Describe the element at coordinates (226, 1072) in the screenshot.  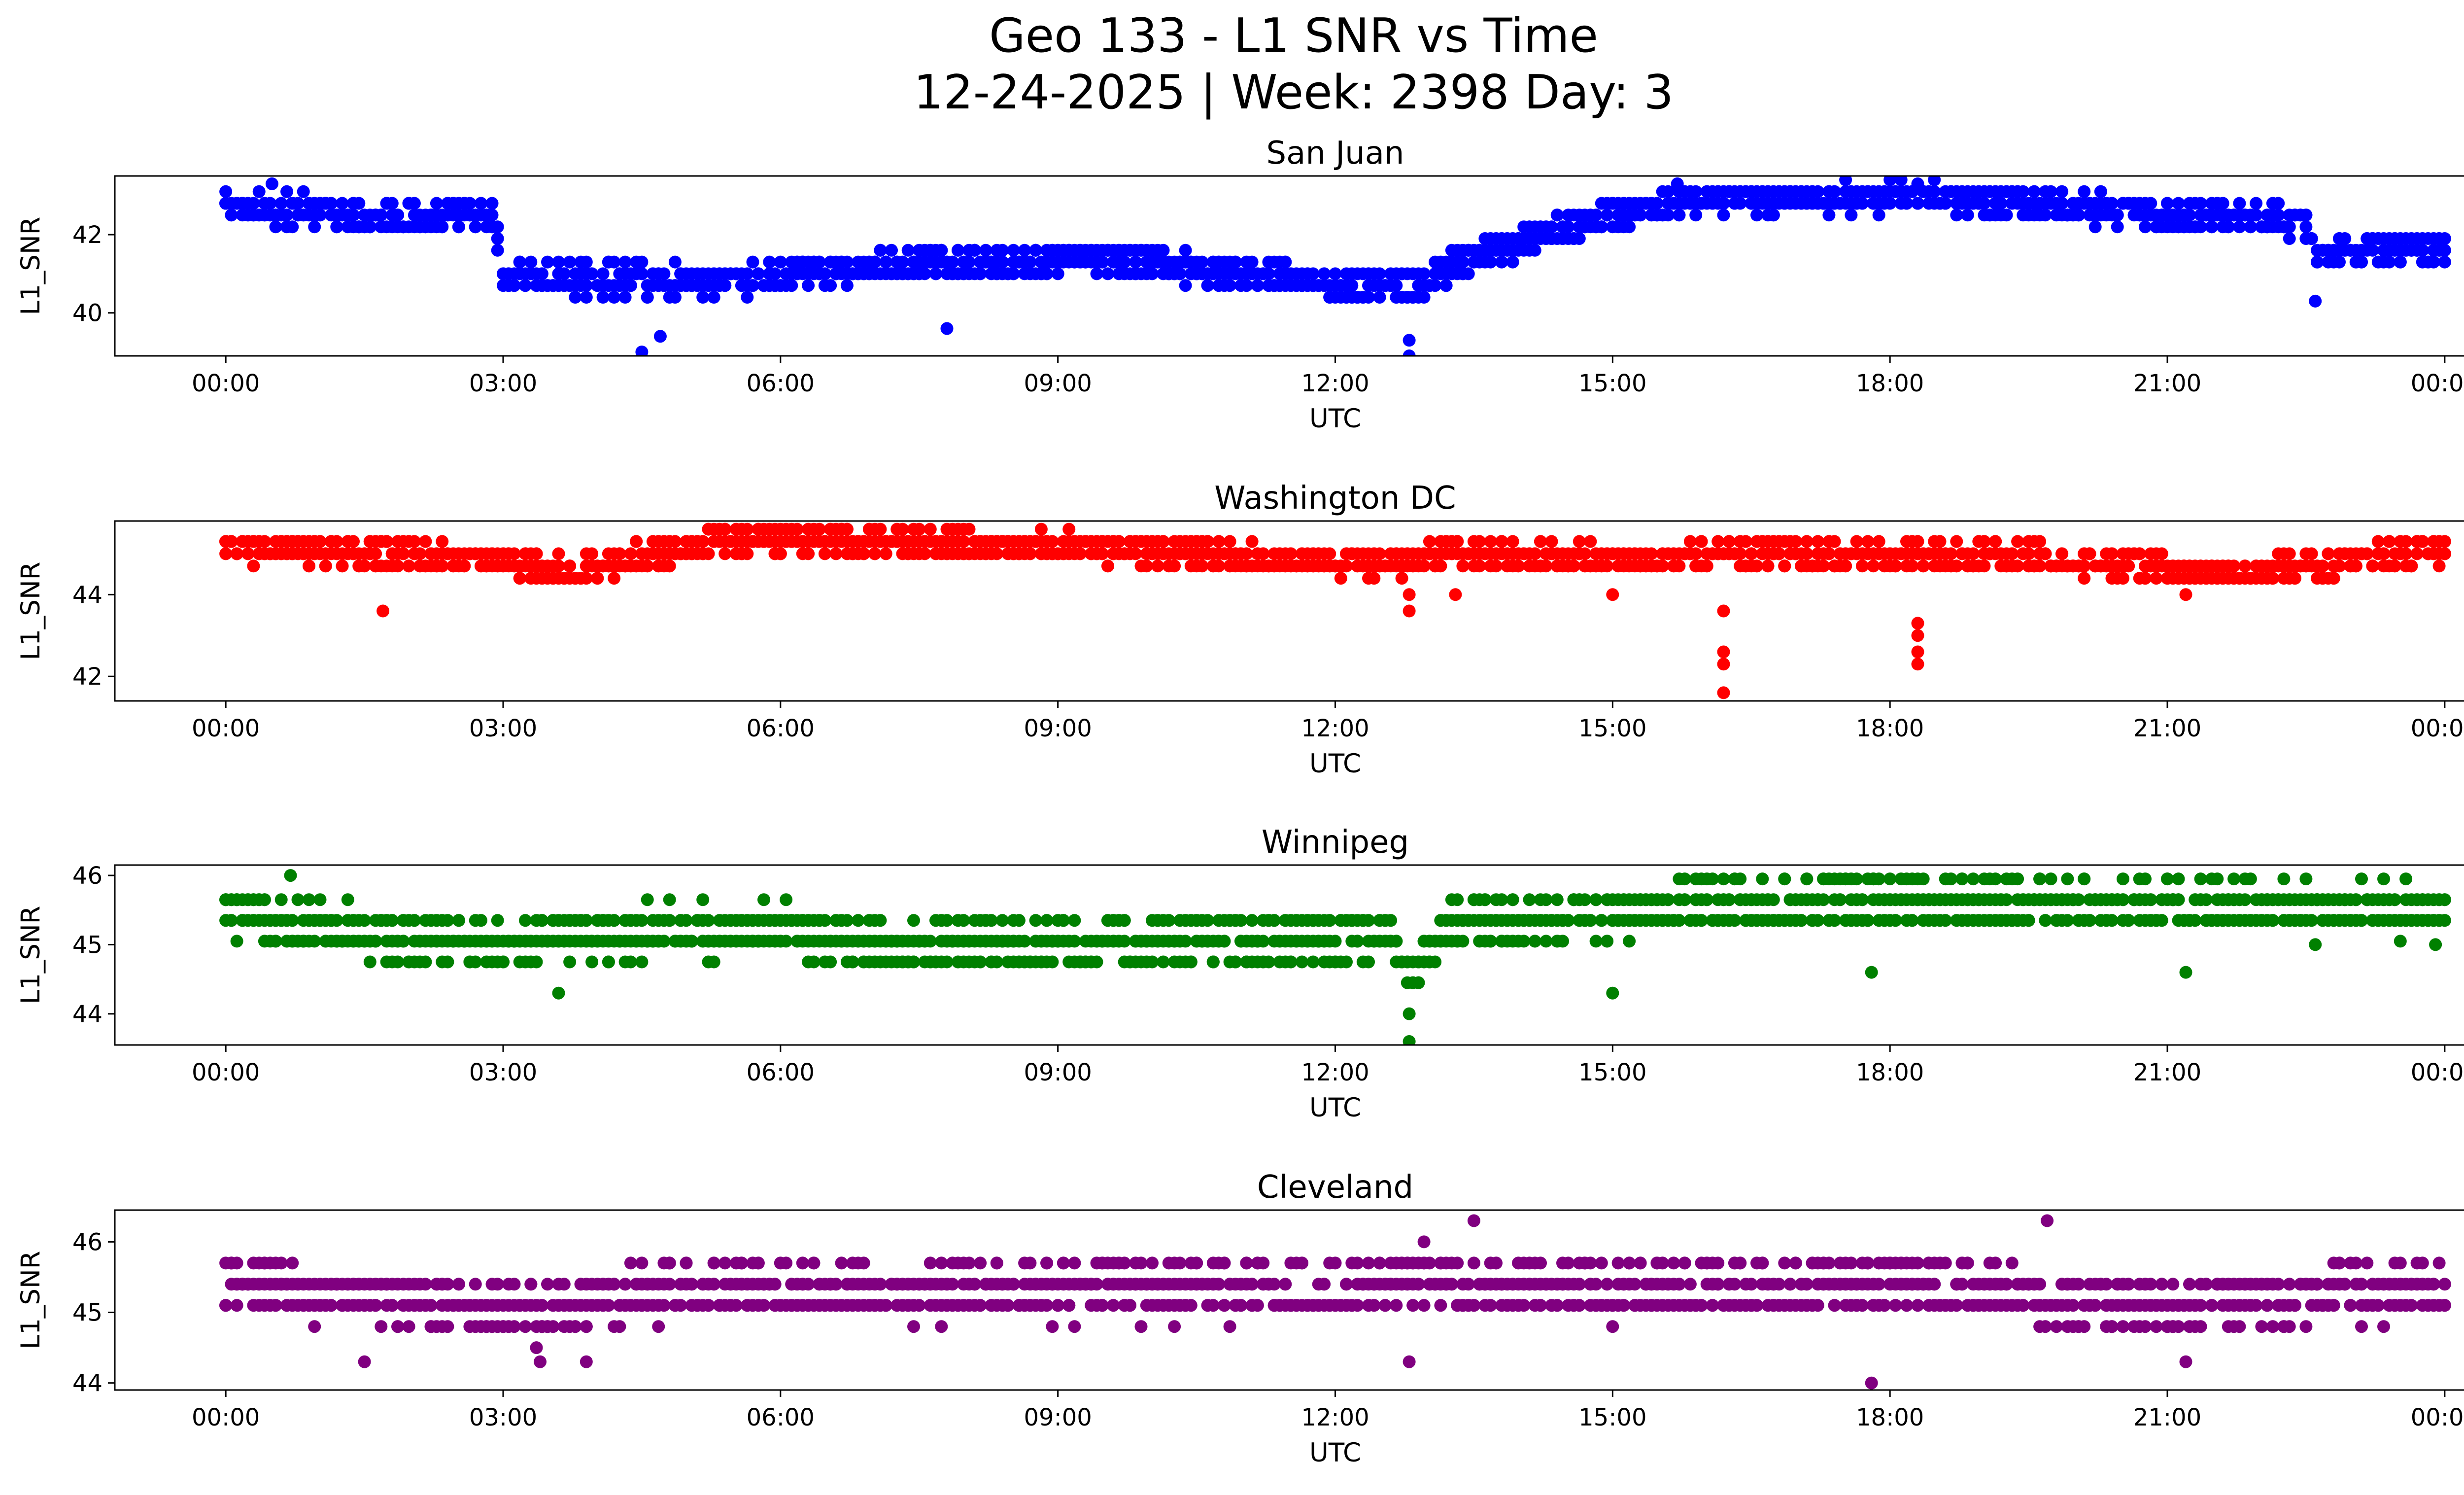
I see `x-tick-label: 00:00` at that location.